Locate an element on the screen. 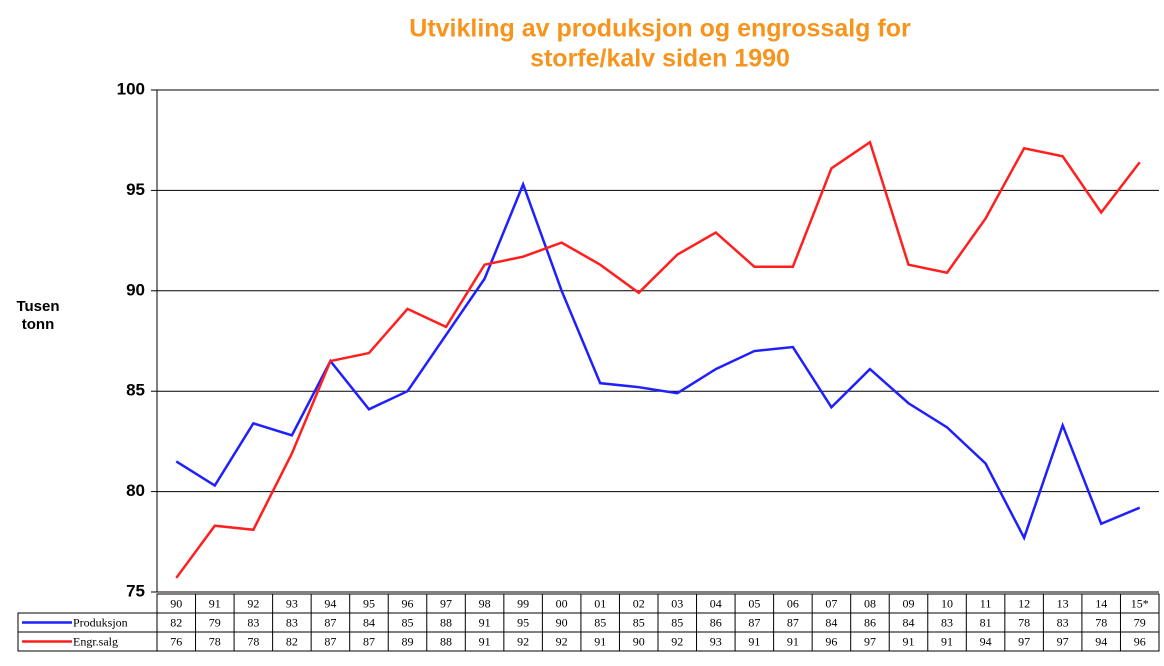  x-tick-label: 93 is located at coordinates (292, 603).